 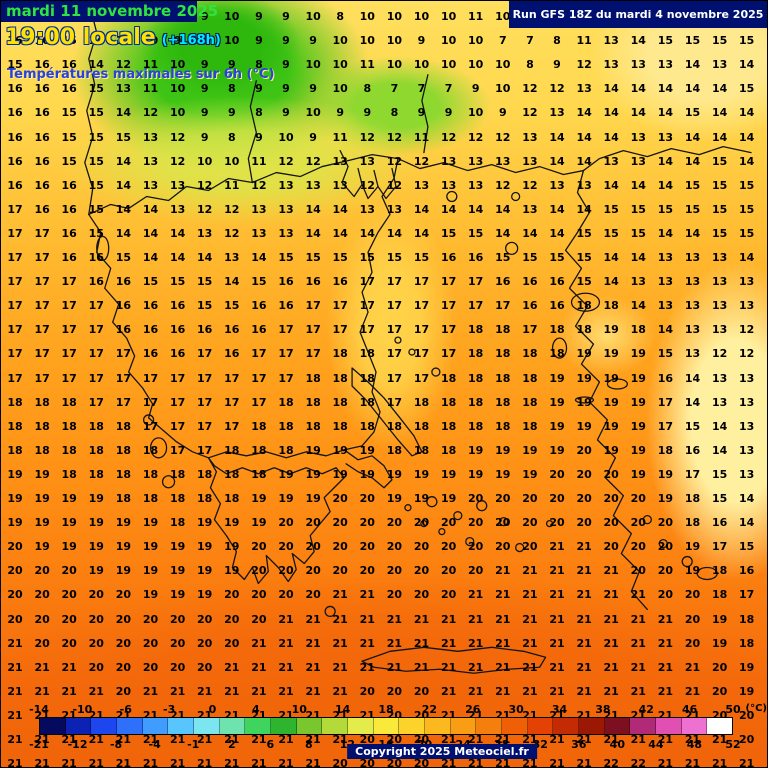 What do you see at coordinates (448, 89) in the screenshot?
I see `temp-value: 7` at bounding box center [448, 89].